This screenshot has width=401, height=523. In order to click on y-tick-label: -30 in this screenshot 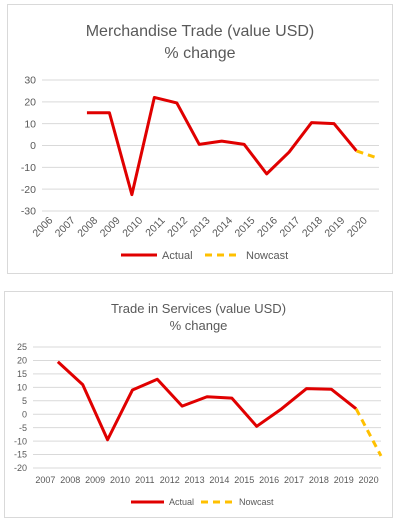, I will do `click(28, 212)`.